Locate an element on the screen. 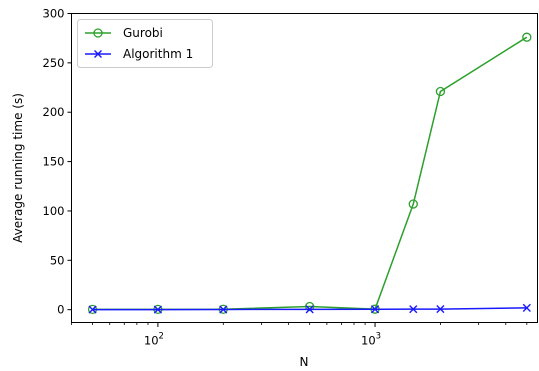 Image resolution: width=539 pixels, height=371 pixels. legend: Gurobi Algorithm 1 is located at coordinates (145, 43).